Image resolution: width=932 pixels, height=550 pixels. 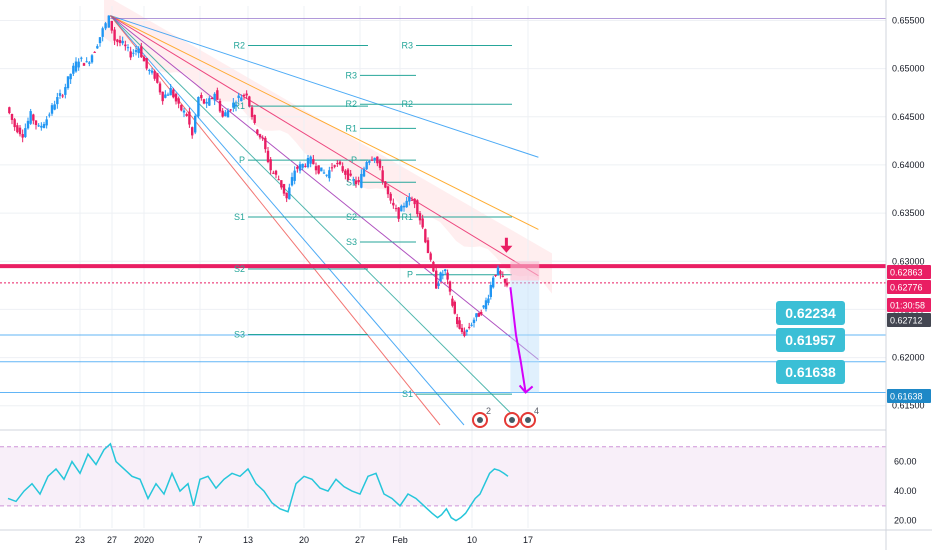 What do you see at coordinates (351, 104) in the screenshot?
I see `pivot-label: R2` at bounding box center [351, 104].